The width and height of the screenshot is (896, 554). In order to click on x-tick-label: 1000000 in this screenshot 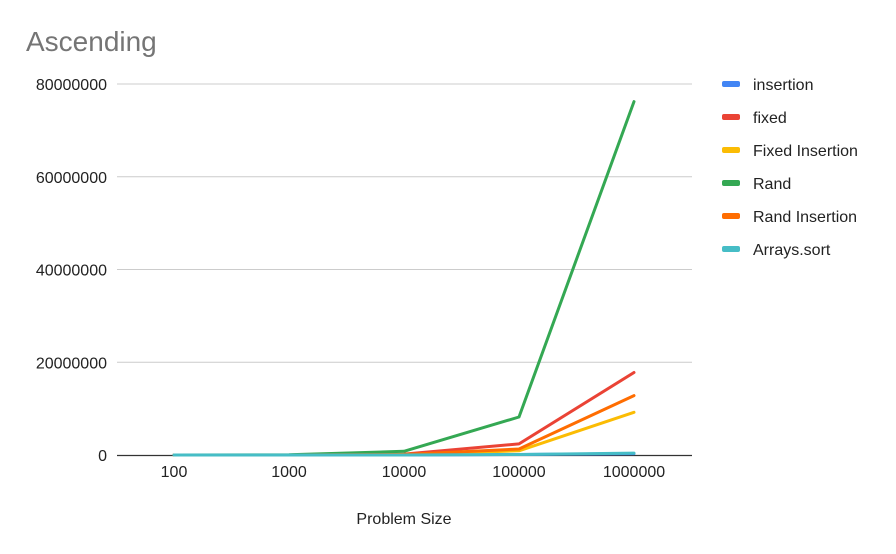, I will do `click(634, 472)`.